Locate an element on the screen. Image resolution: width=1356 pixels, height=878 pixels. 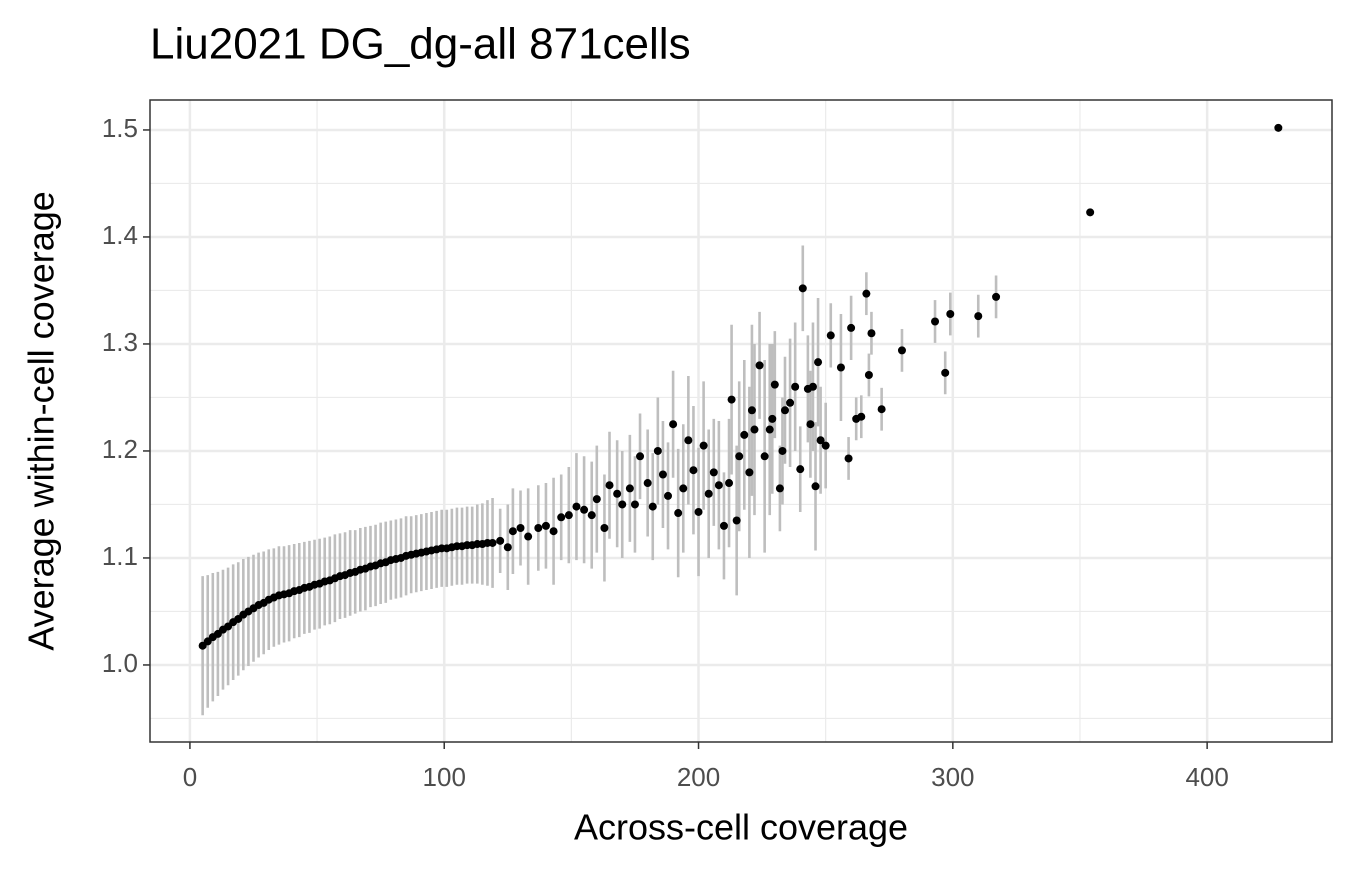
y-tick-label: 1.5 is located at coordinates (120, 128).